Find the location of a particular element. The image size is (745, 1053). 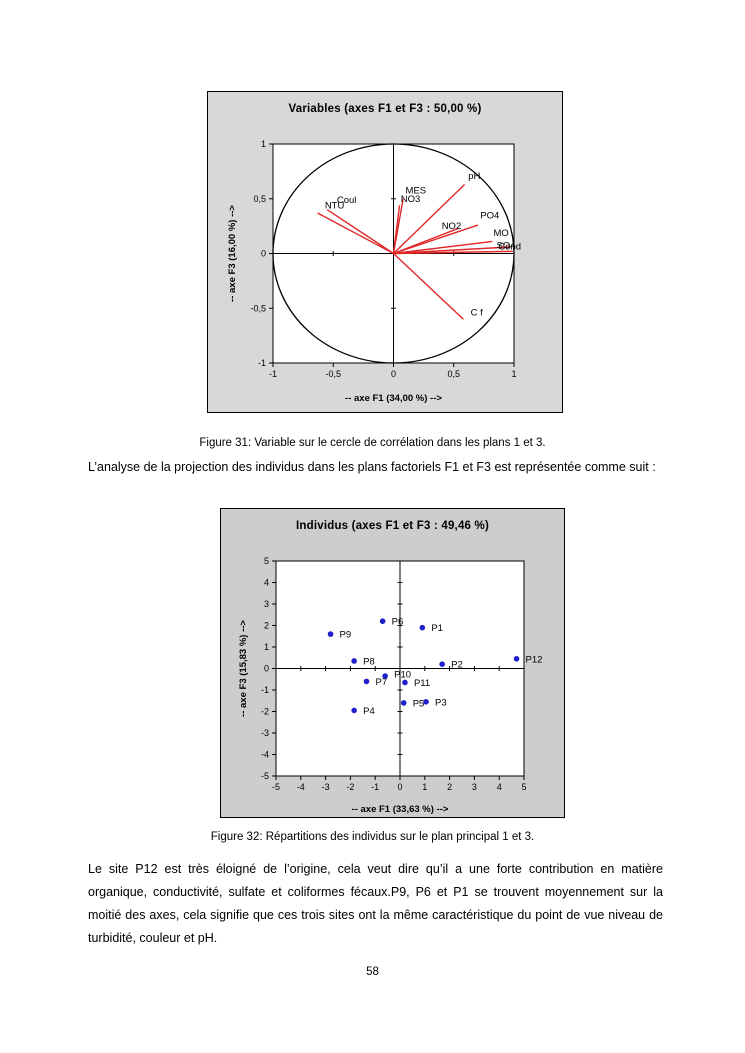

y-tick-label: 5 is located at coordinates (266, 561).